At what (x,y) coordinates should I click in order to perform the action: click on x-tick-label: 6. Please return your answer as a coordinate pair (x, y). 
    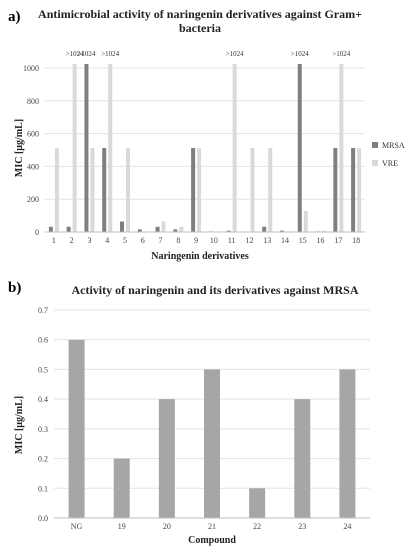
    Looking at the image, I should click on (143, 240).